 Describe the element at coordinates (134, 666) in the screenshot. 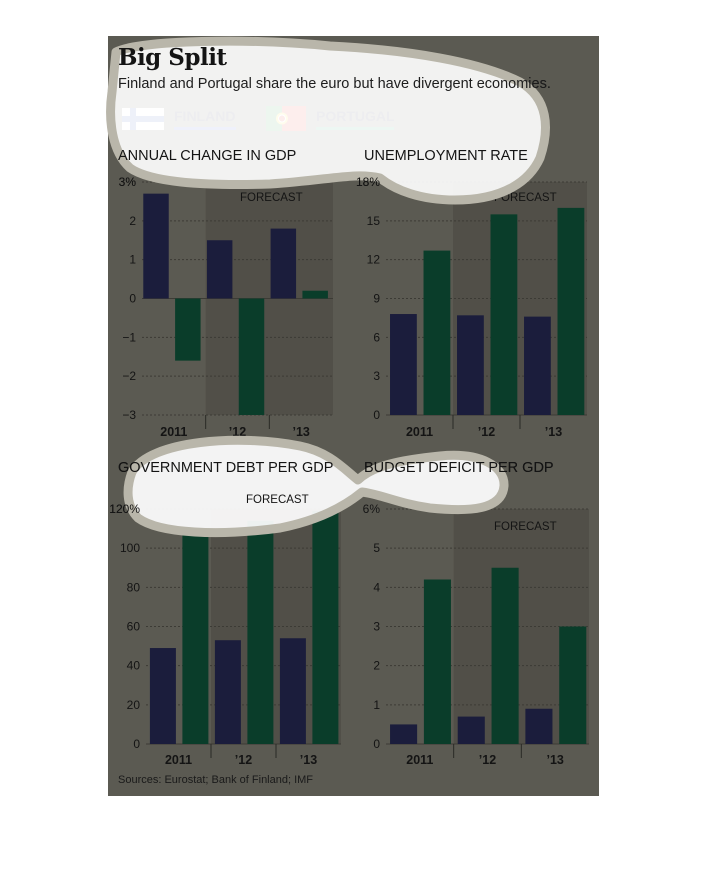

I see `y-tick-label: 40` at that location.